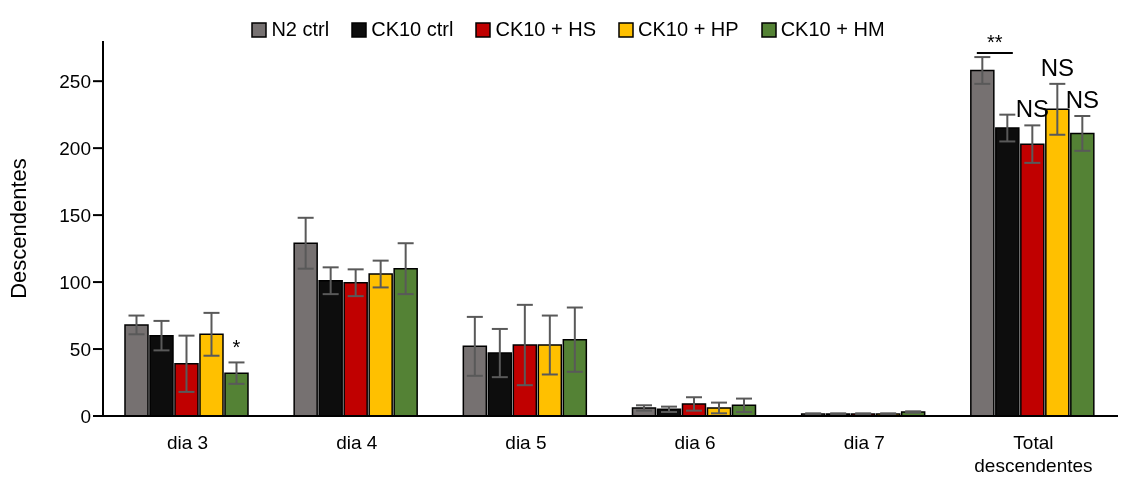 Image resolution: width=1128 pixels, height=488 pixels. Describe the element at coordinates (18, 228) in the screenshot. I see `y-axis-title: Descendentes` at that location.